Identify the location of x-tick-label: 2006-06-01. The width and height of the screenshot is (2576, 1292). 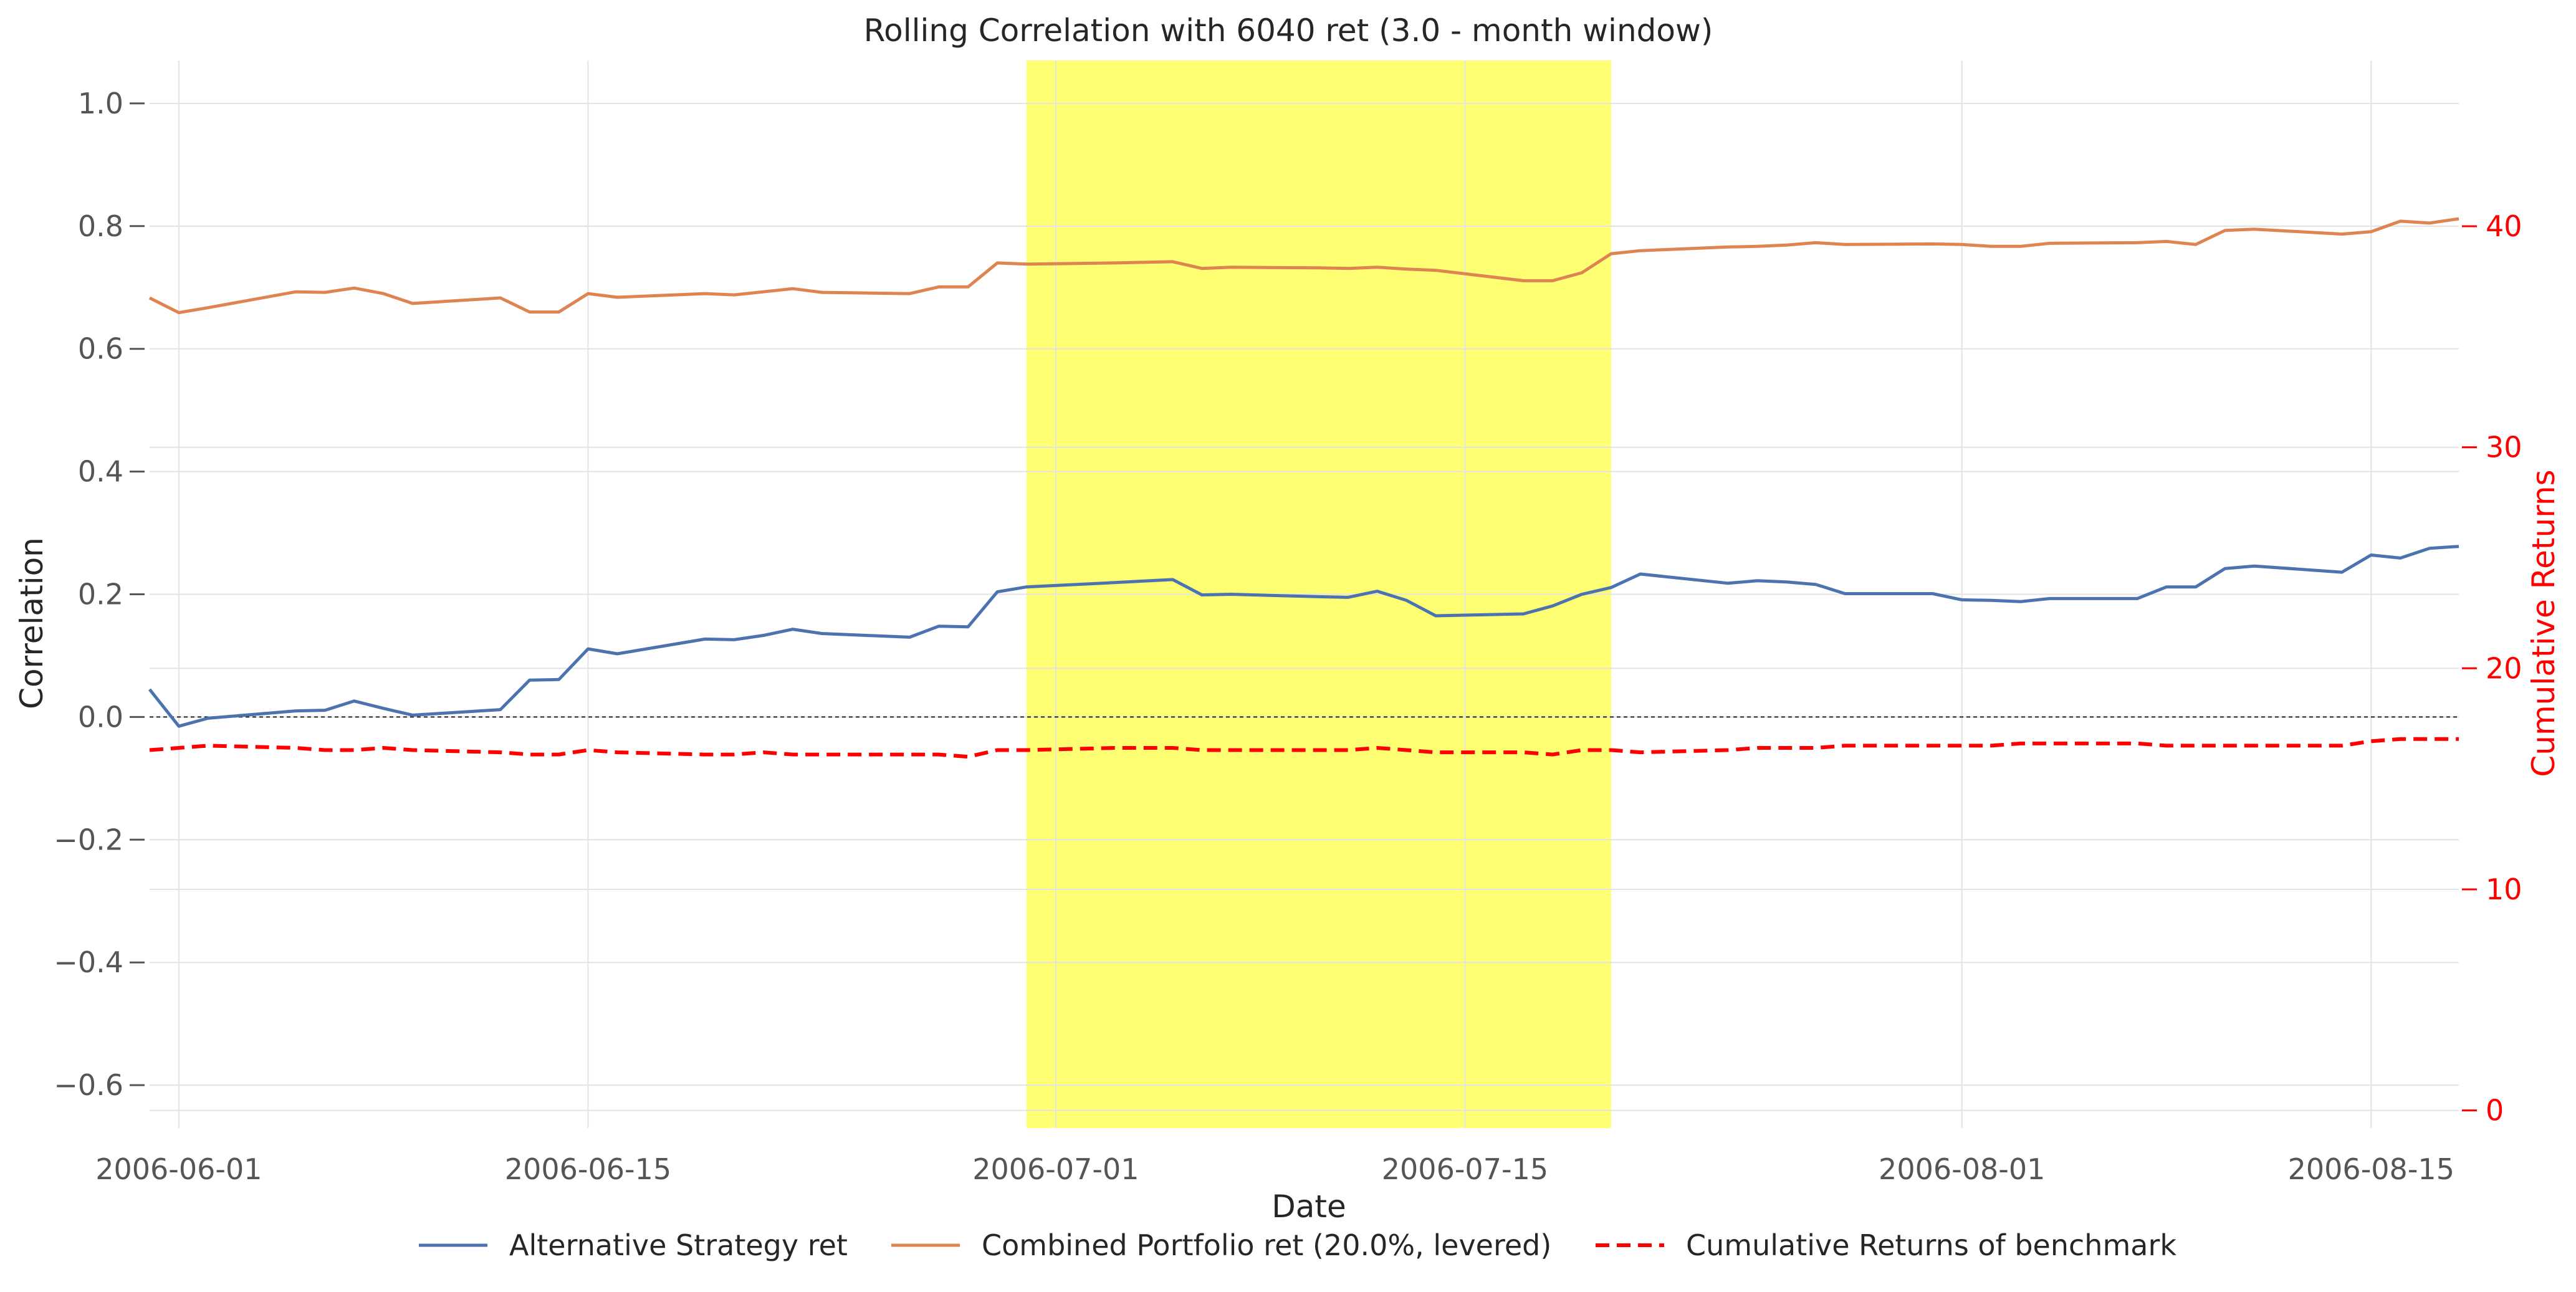
(179, 1169).